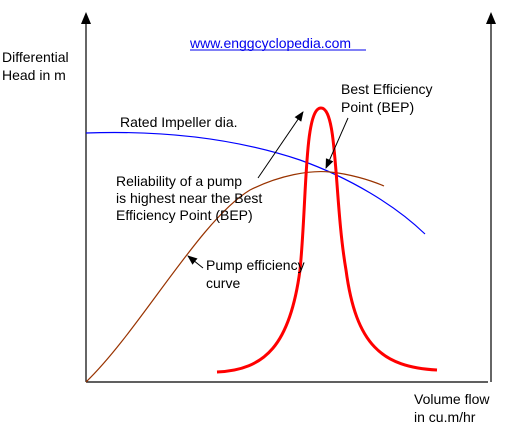  I want to click on y-axis-arrow-icon, so click(86, 18).